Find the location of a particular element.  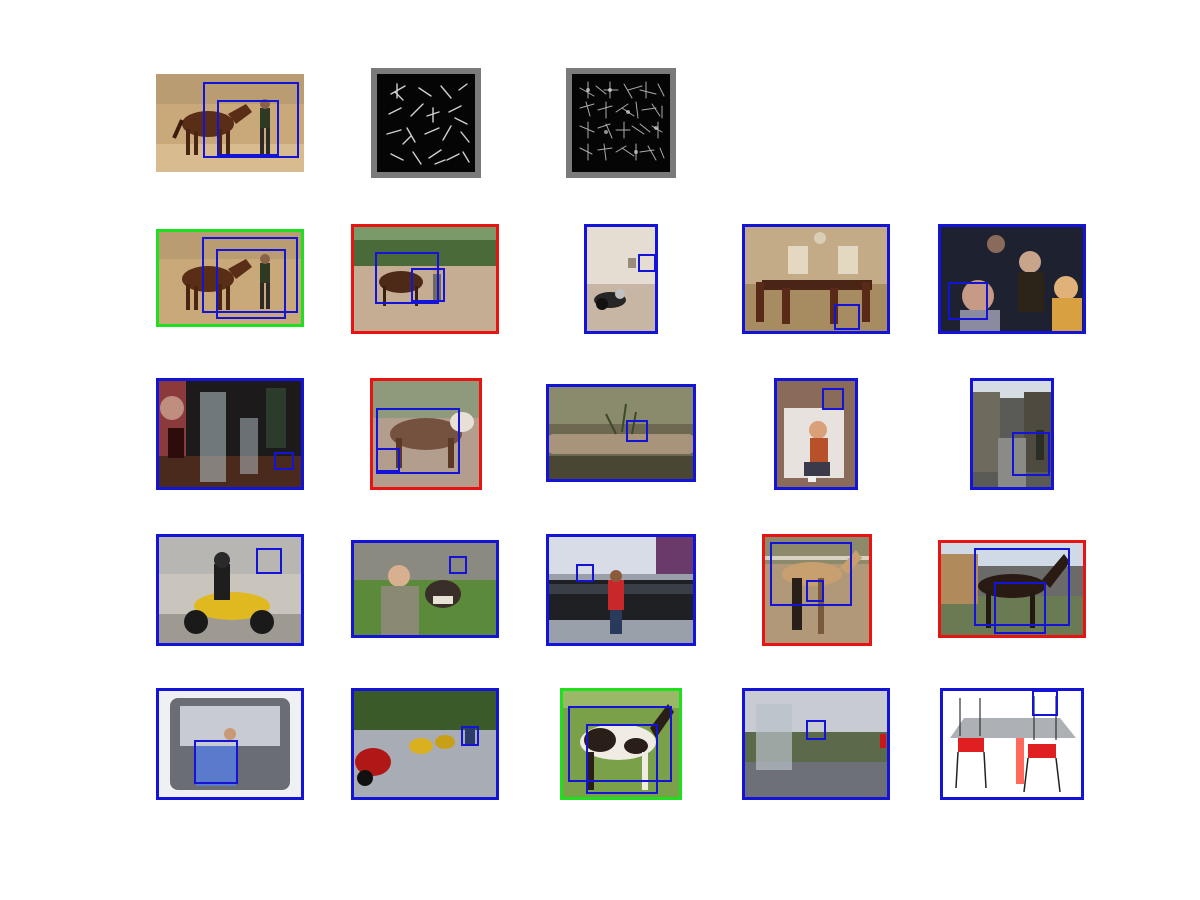

photo-people-party is located at coordinates (1012, 279).